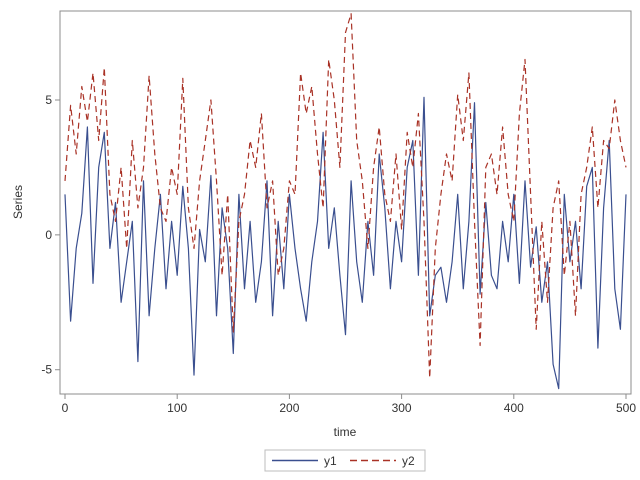 This screenshot has width=640, height=480. What do you see at coordinates (626, 408) in the screenshot?
I see `x-tick-label: 500` at bounding box center [626, 408].